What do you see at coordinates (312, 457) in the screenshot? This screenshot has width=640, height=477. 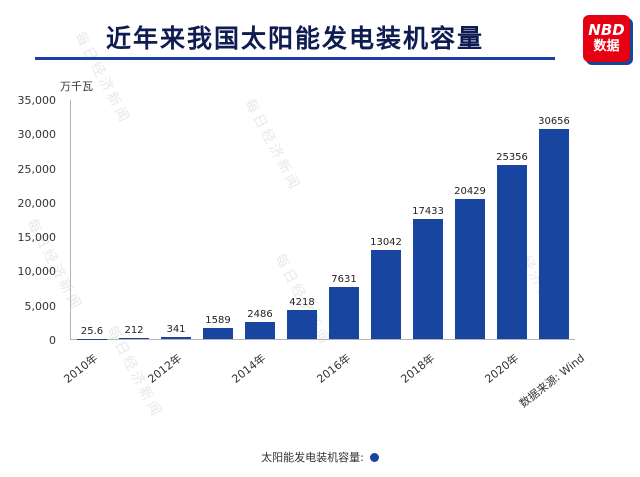 I see `legend-label: 太阳能发电装机容量:` at bounding box center [312, 457].